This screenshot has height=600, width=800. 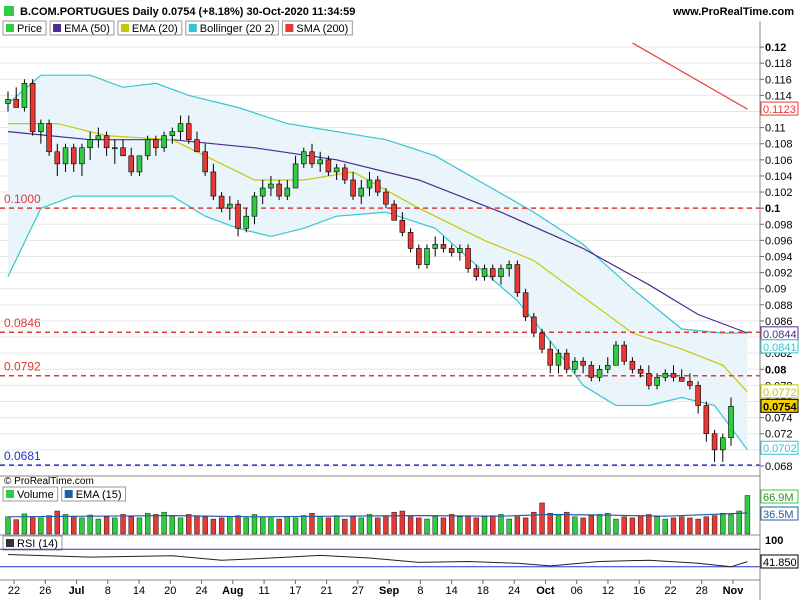 I want to click on volume-legend-box, so click(x=30, y=494).